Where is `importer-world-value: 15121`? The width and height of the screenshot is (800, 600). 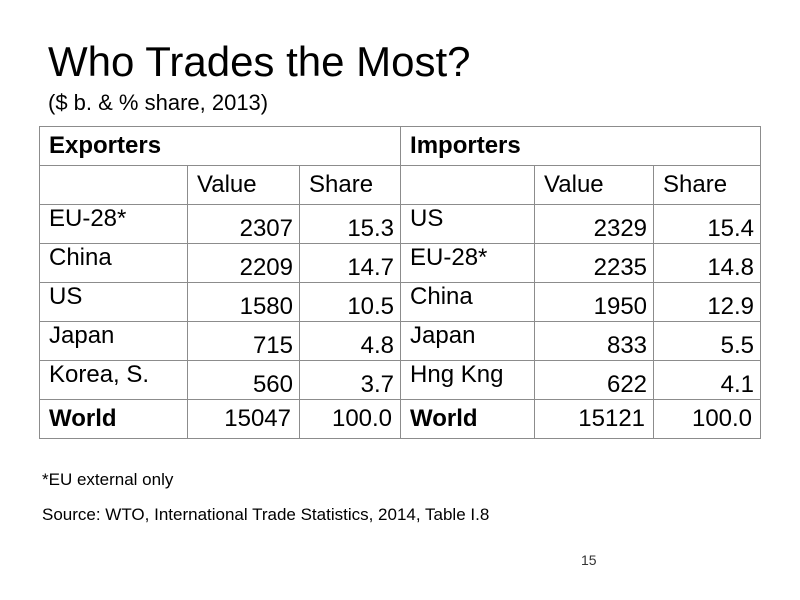 importer-world-value: 15121 is located at coordinates (594, 419).